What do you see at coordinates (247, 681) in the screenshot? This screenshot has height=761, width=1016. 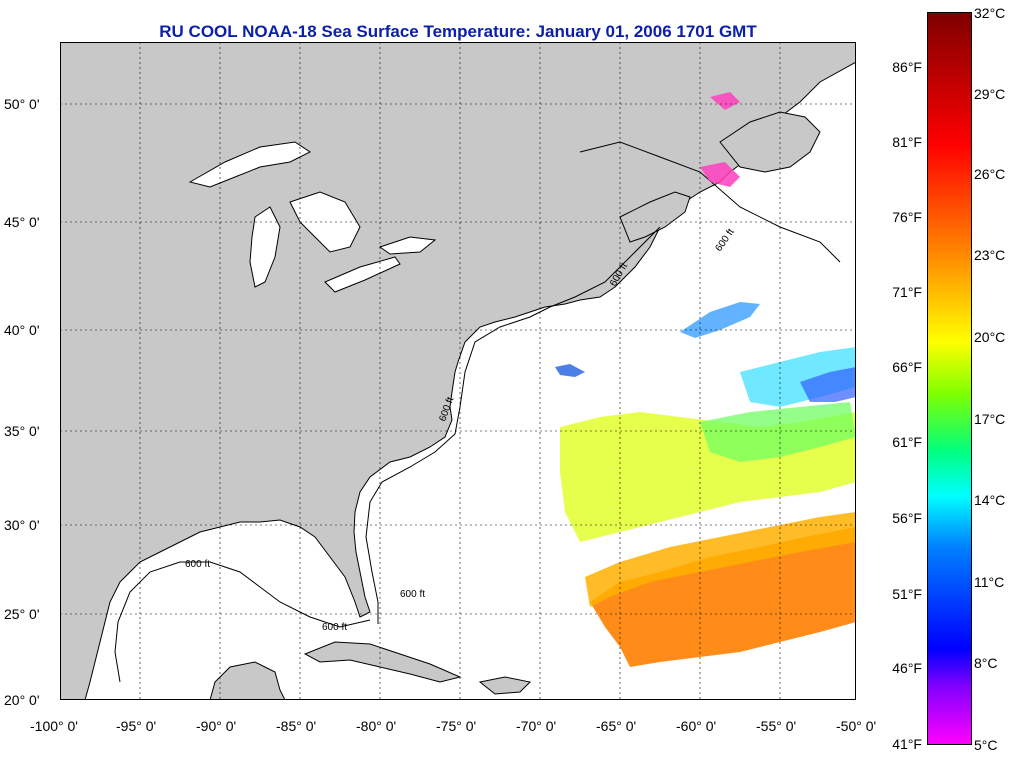 I see `land-yucatan` at bounding box center [247, 681].